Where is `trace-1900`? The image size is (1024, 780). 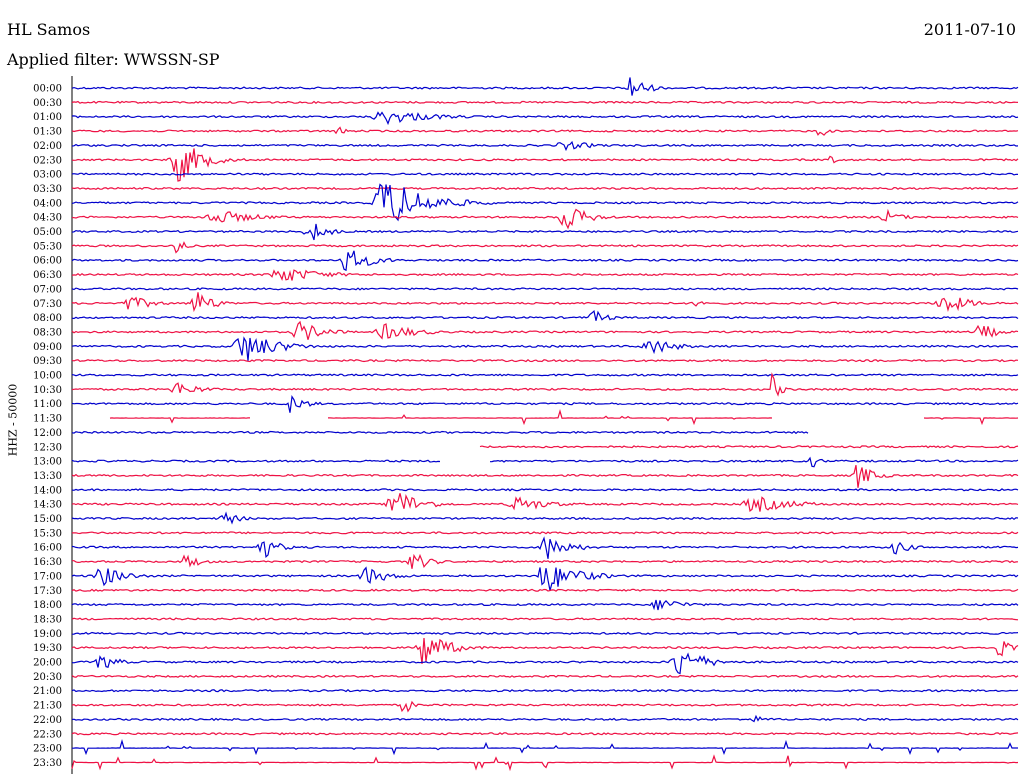
trace-1900 is located at coordinates (545, 633).